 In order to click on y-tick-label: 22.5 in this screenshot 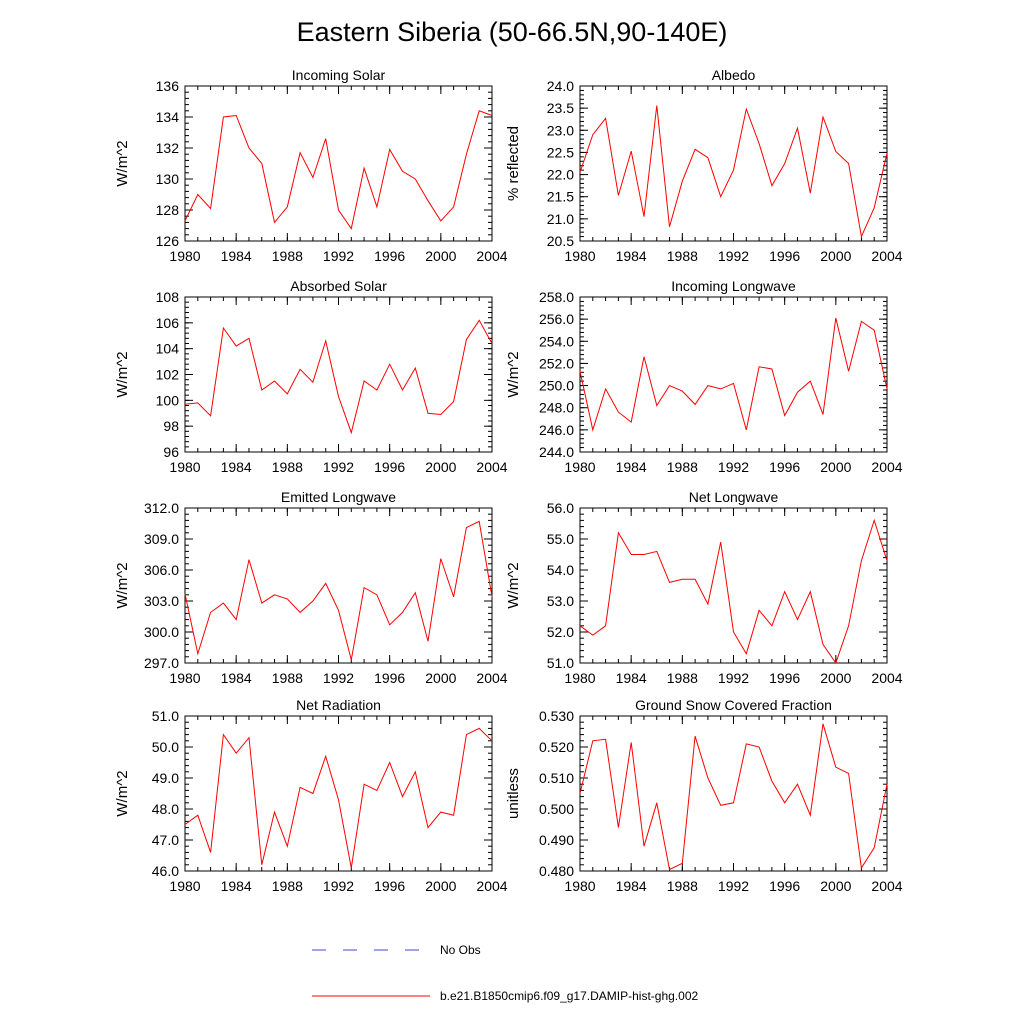, I will do `click(560, 152)`.